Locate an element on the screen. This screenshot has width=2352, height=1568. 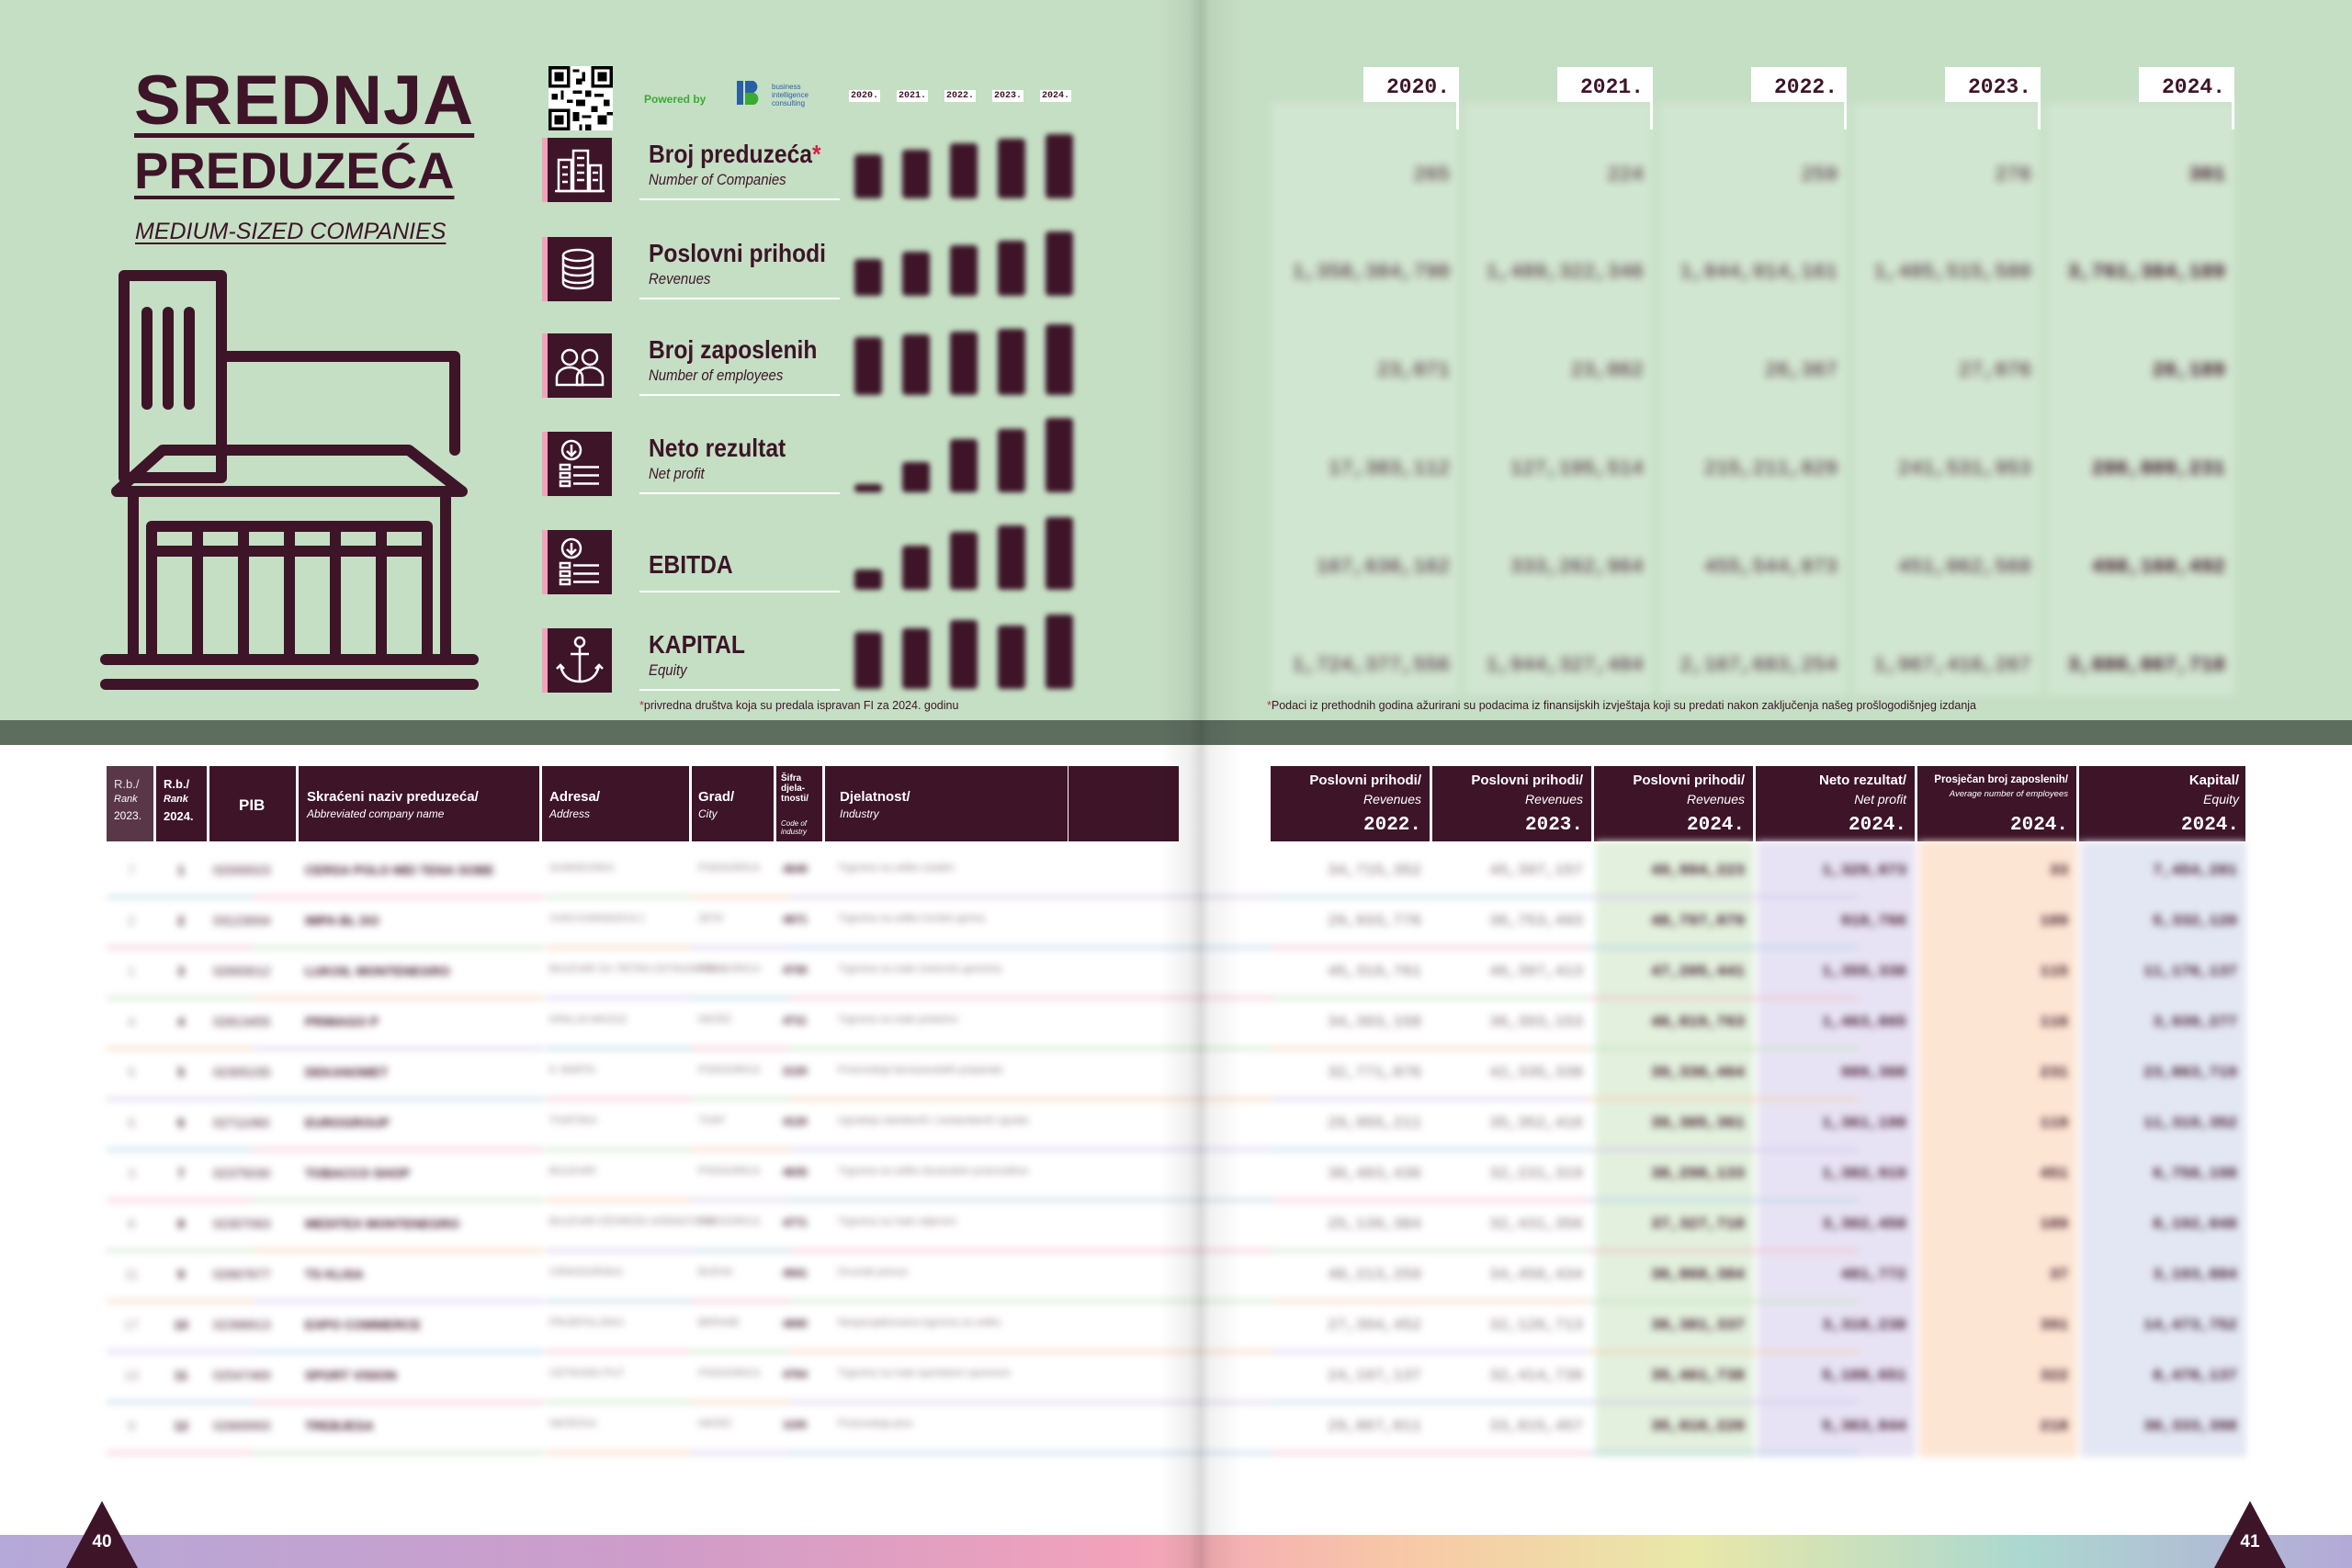
value-cell: 5,363,844 is located at coordinates (1864, 1427).